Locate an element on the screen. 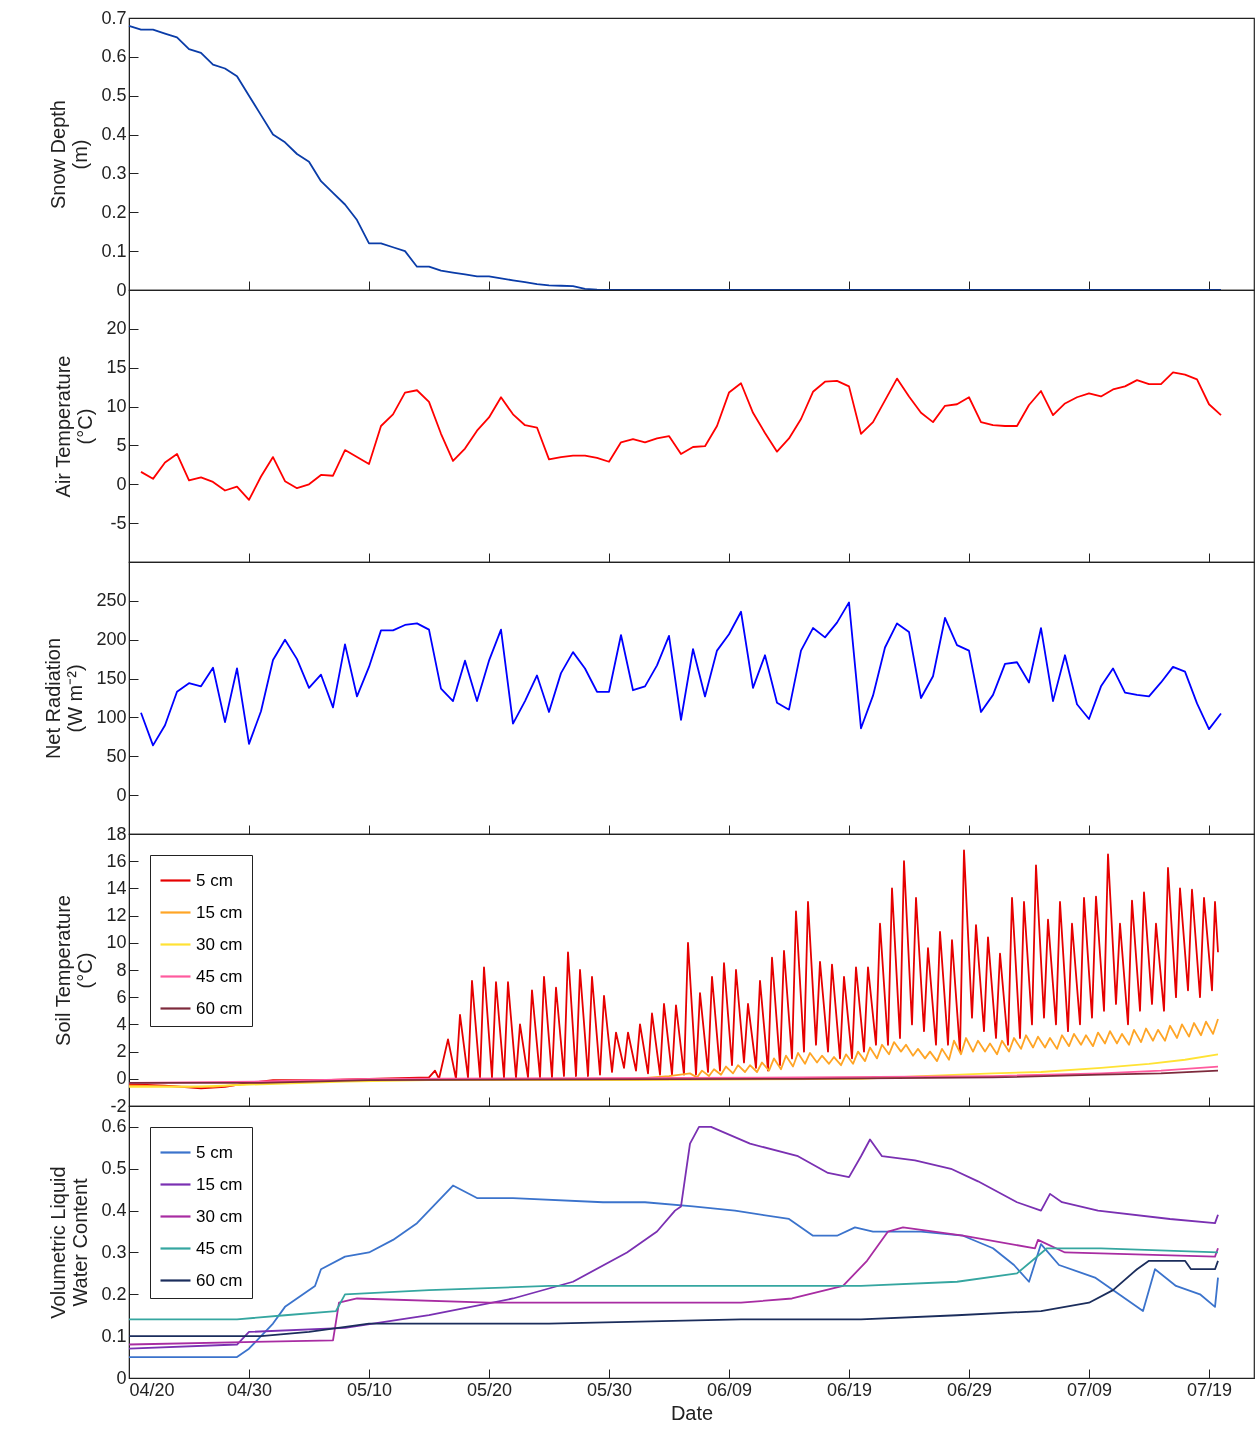 Image resolution: width=1255 pixels, height=1445 pixels. y-tick-label: 8 is located at coordinates (121, 969).